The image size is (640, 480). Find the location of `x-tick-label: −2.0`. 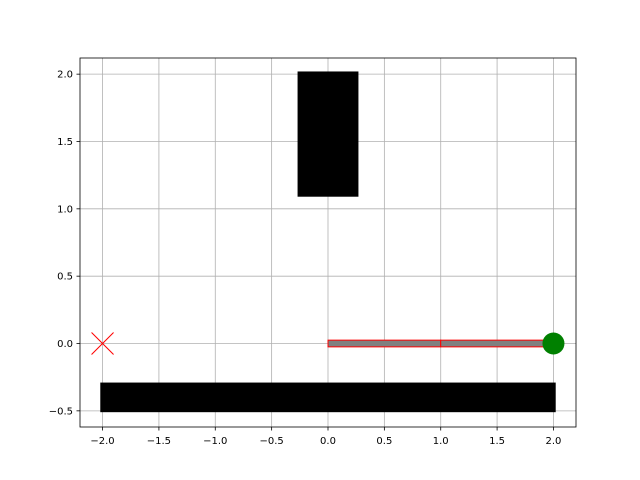

x-tick-label: −2.0 is located at coordinates (102, 441).